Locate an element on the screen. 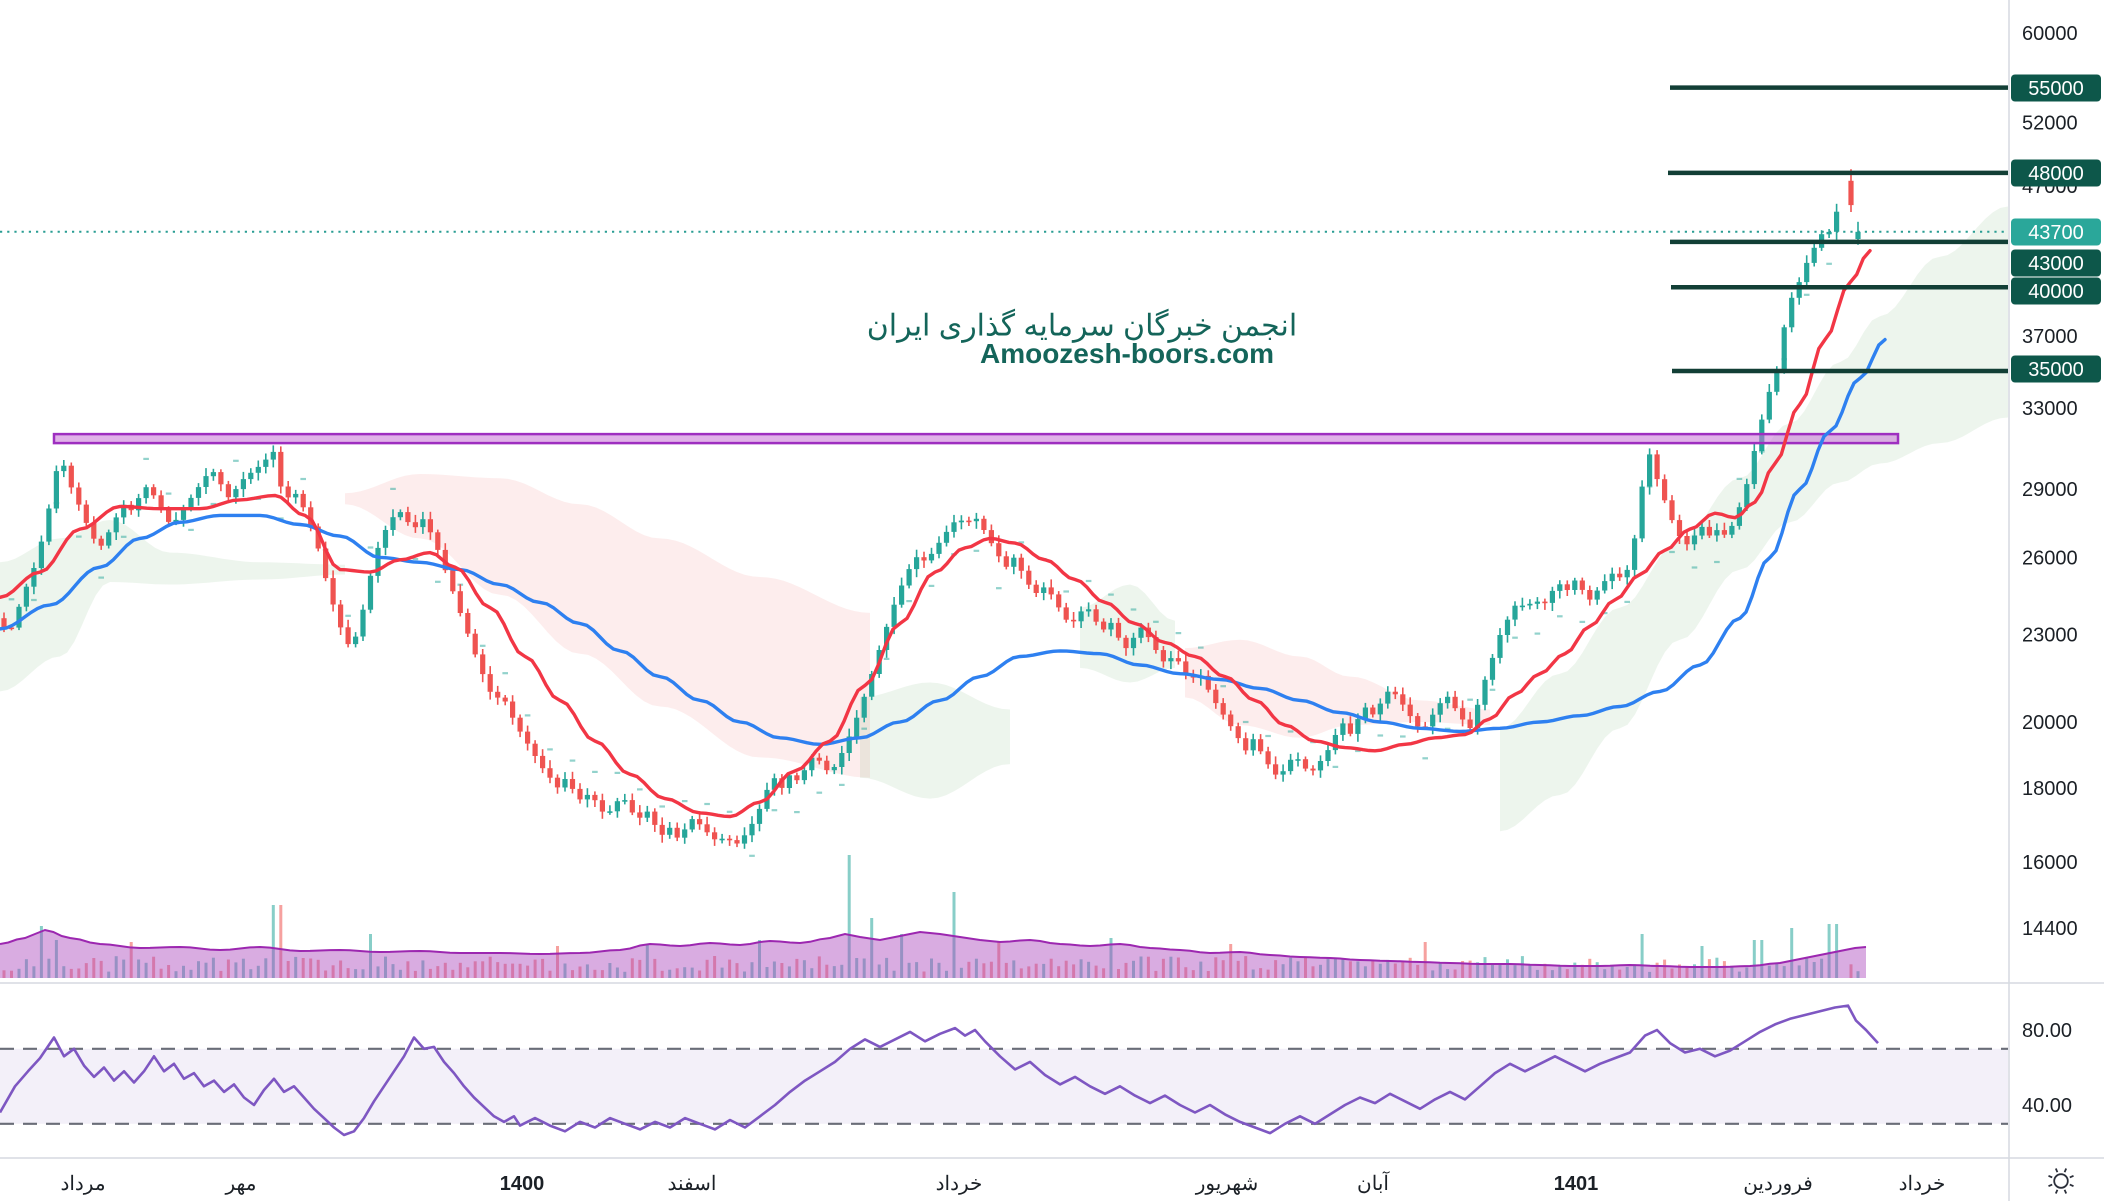 Image resolution: width=2104 pixels, height=1201 pixels. svg-text: 55000 is located at coordinates (2056, 89).